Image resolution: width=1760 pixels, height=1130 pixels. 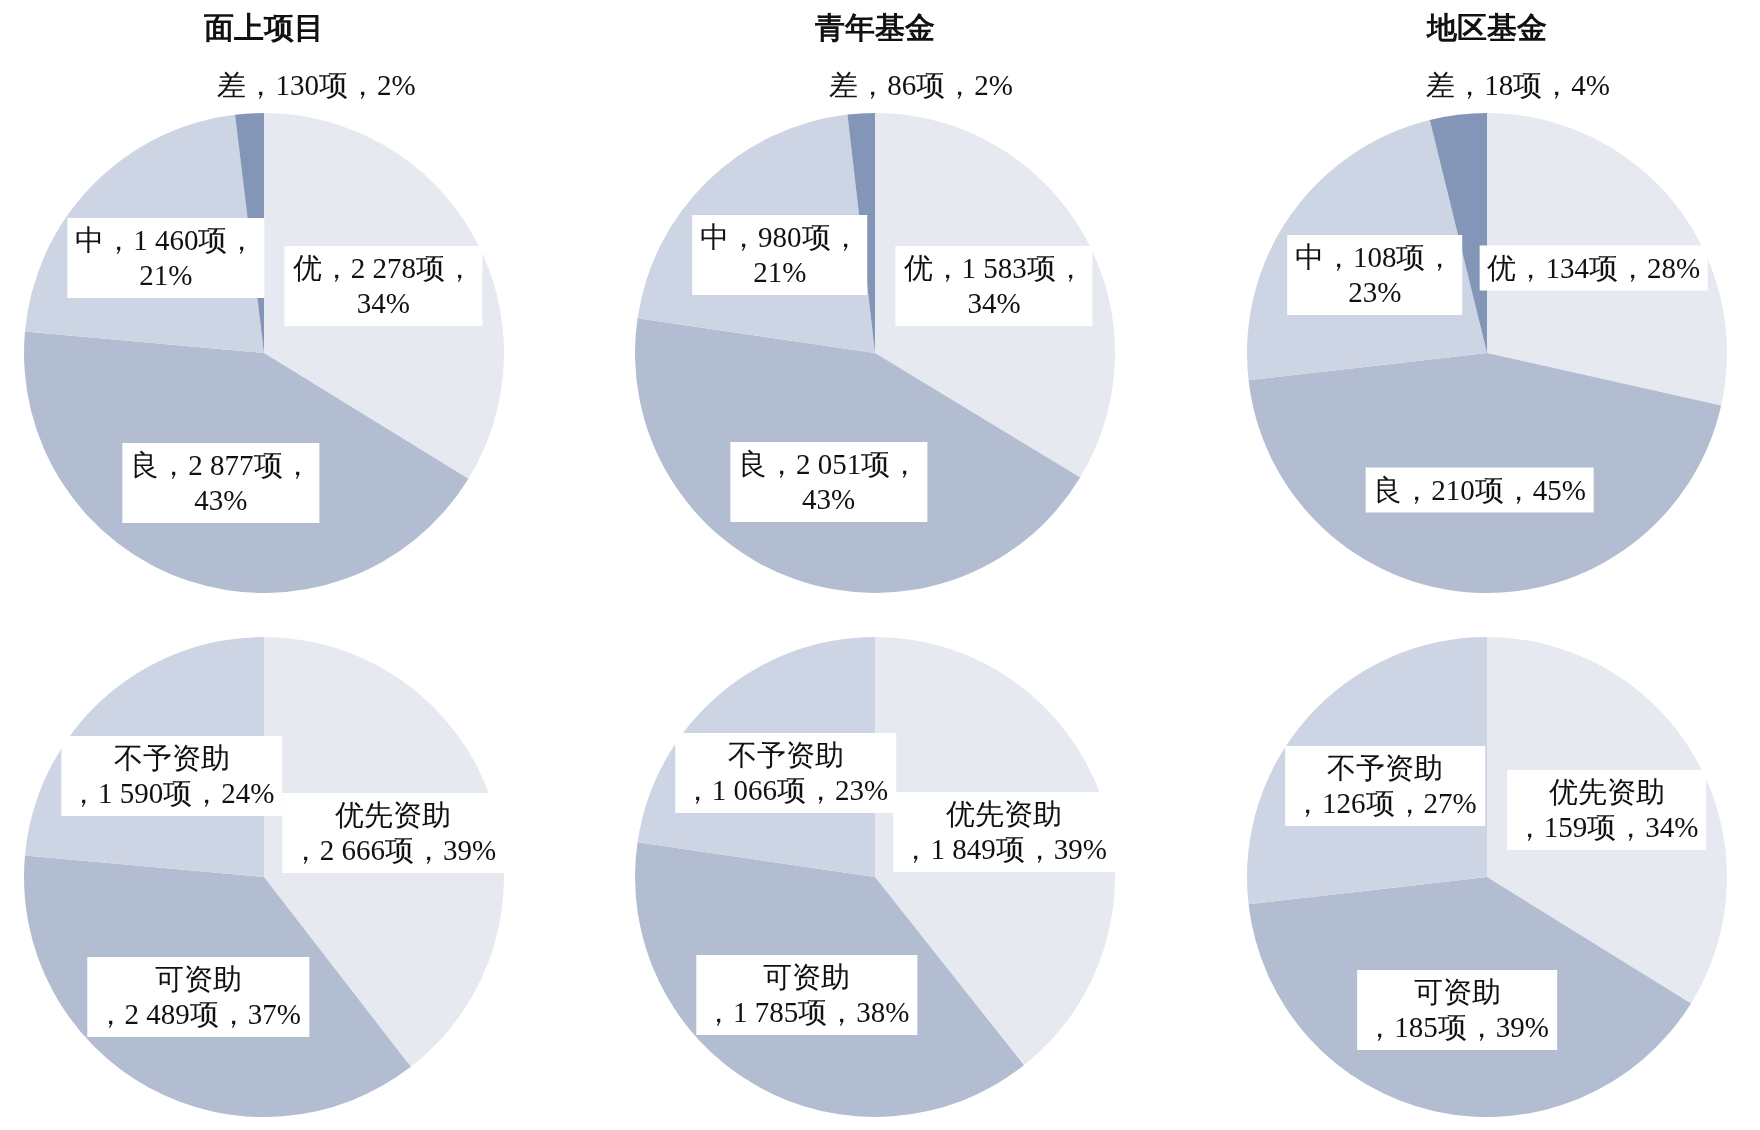 I want to click on chart-title: 面上项目, so click(x=264, y=28).